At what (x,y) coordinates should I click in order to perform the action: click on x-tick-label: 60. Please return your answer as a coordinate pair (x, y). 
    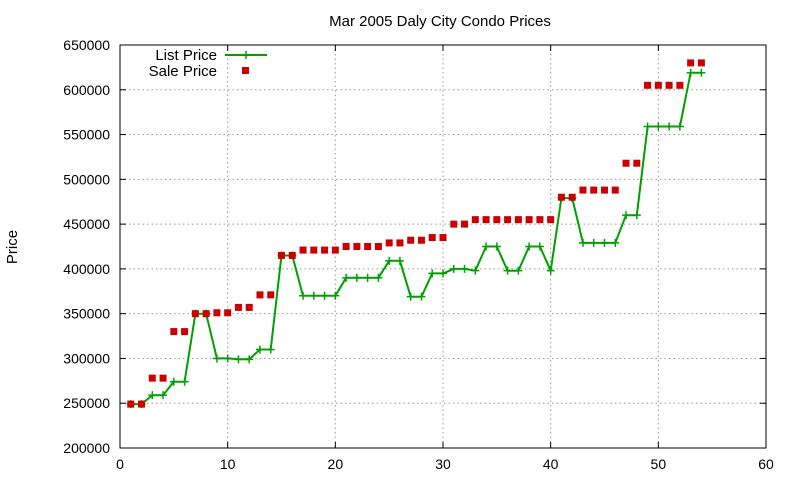
    Looking at the image, I should click on (766, 464).